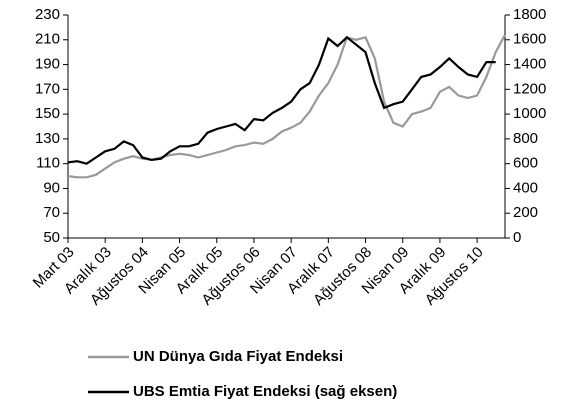 Image resolution: width=582 pixels, height=414 pixels. Describe the element at coordinates (517, 237) in the screenshot. I see `y2-tick-label: 0` at that location.